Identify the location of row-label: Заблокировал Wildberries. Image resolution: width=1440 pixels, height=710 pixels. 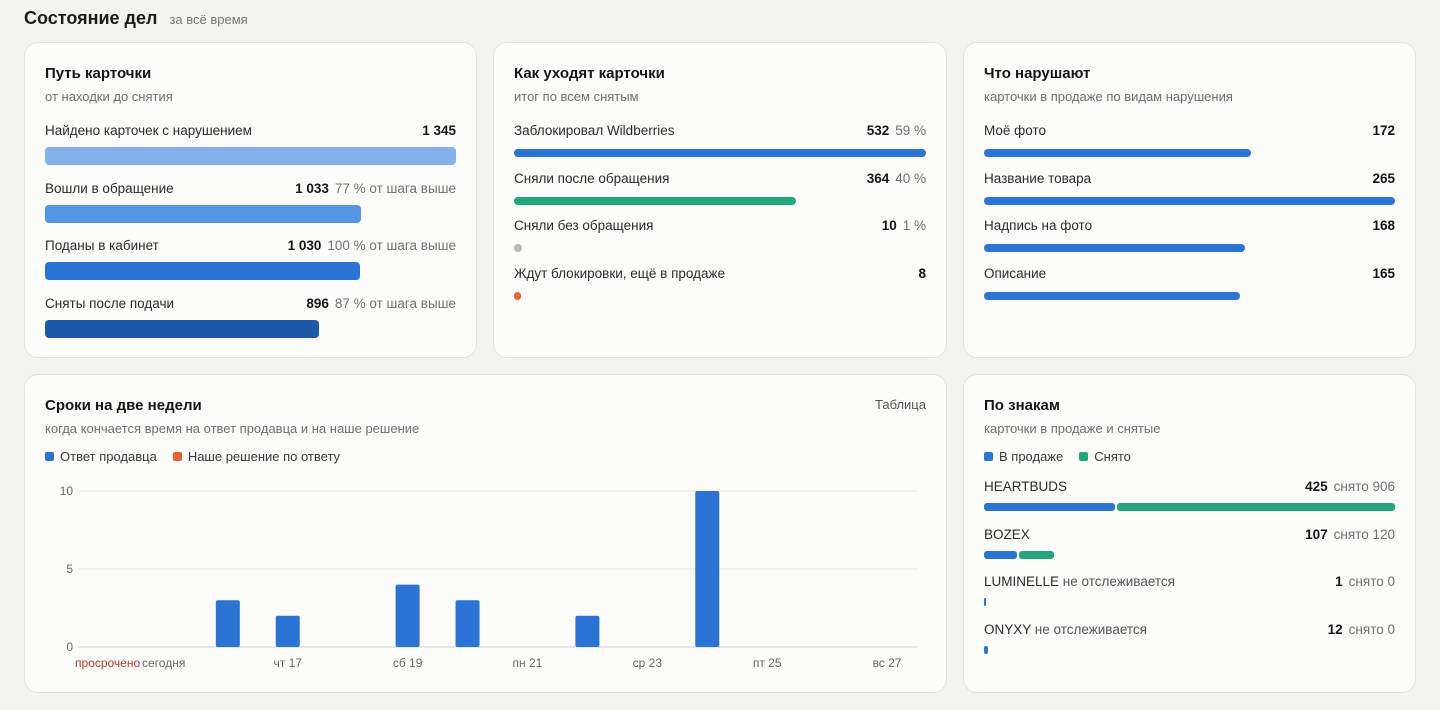
(594, 130).